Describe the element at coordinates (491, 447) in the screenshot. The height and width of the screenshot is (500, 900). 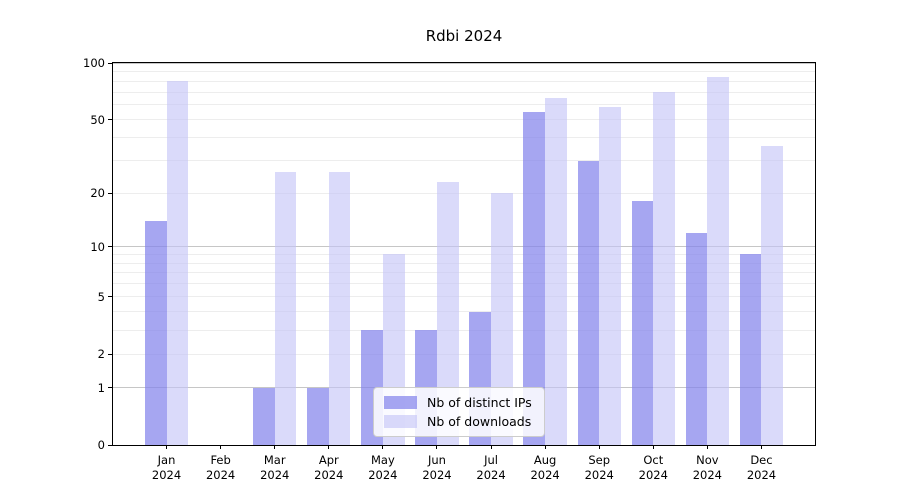
I see `x-tick-jul` at that location.